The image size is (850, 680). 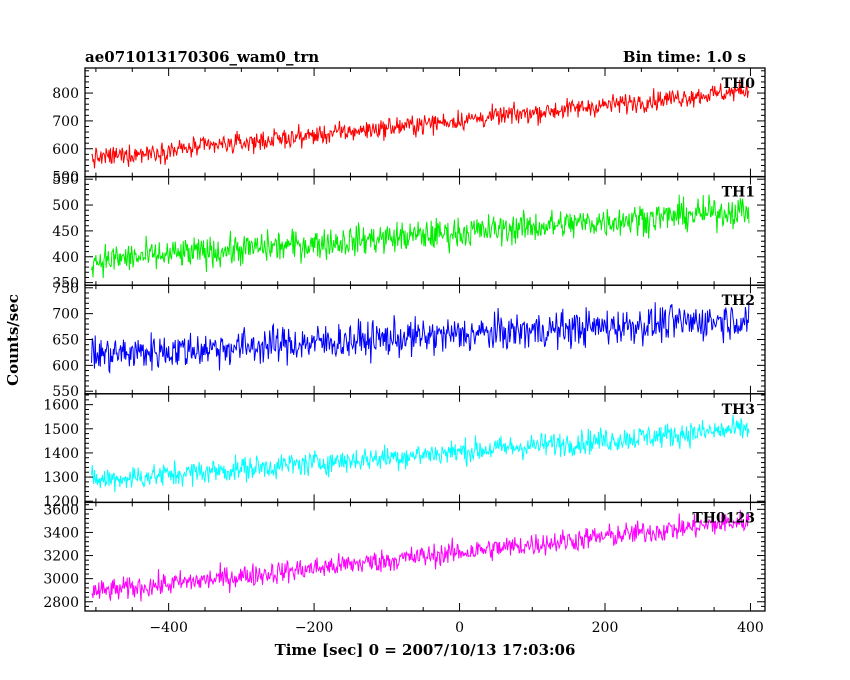 I want to click on y-tick-label: 350, so click(x=65, y=284).